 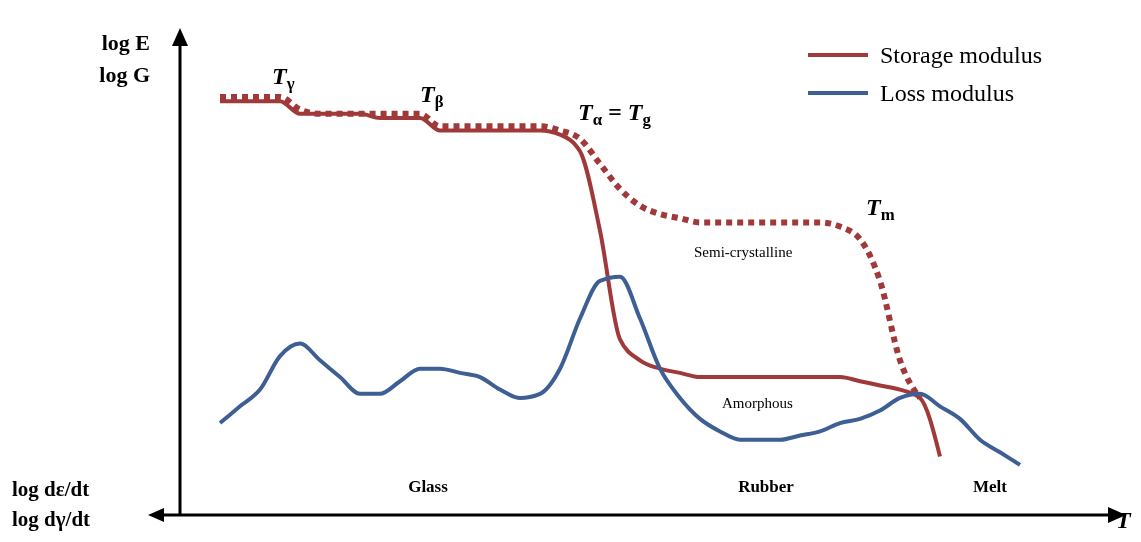 What do you see at coordinates (990, 486) in the screenshot?
I see `annotation: Melt` at bounding box center [990, 486].